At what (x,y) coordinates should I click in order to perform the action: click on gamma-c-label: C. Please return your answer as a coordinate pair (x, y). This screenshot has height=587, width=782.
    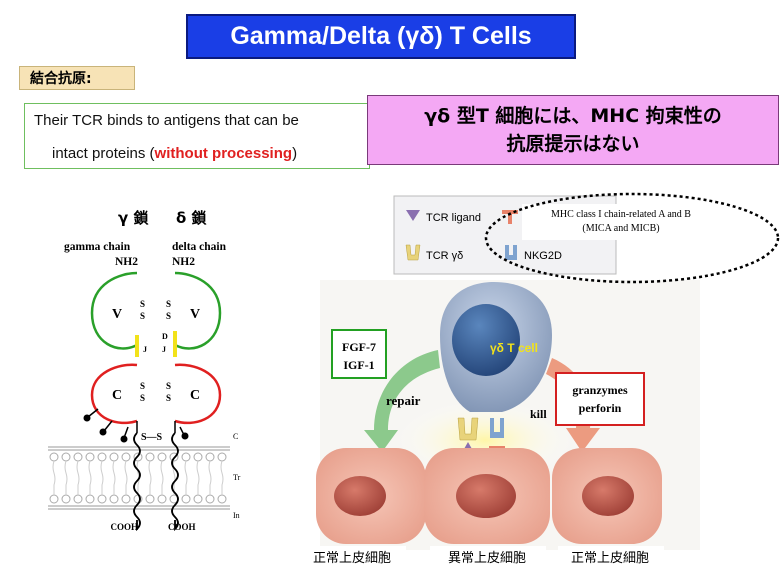
    Looking at the image, I should click on (117, 395).